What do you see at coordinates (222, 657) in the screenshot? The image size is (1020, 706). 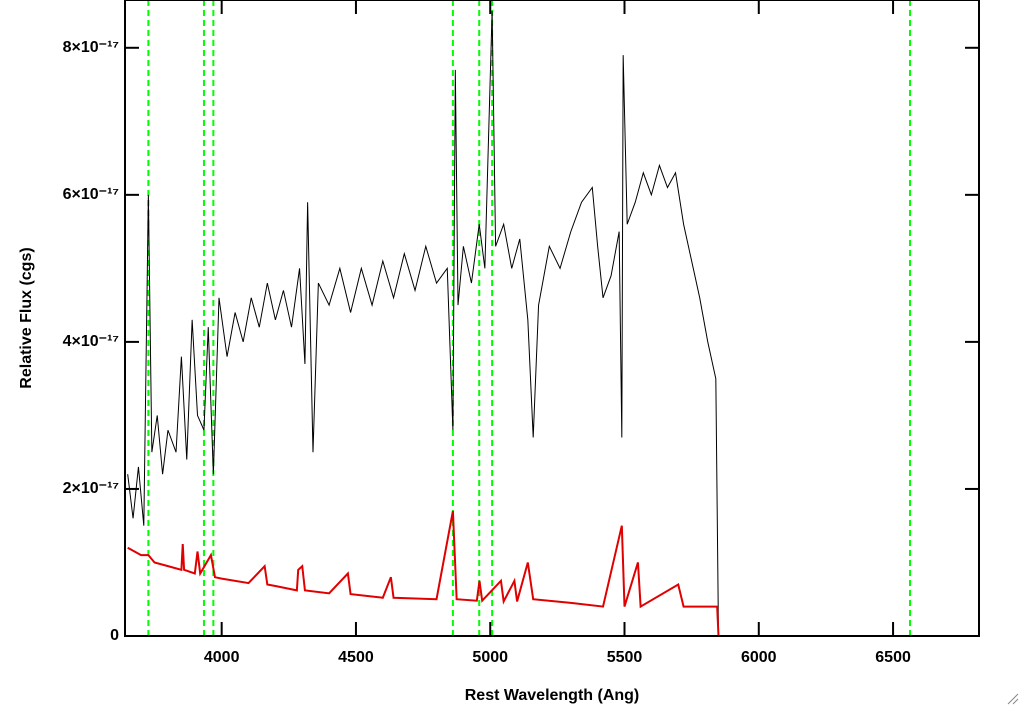 I see `x-tick-label: 4000` at bounding box center [222, 657].